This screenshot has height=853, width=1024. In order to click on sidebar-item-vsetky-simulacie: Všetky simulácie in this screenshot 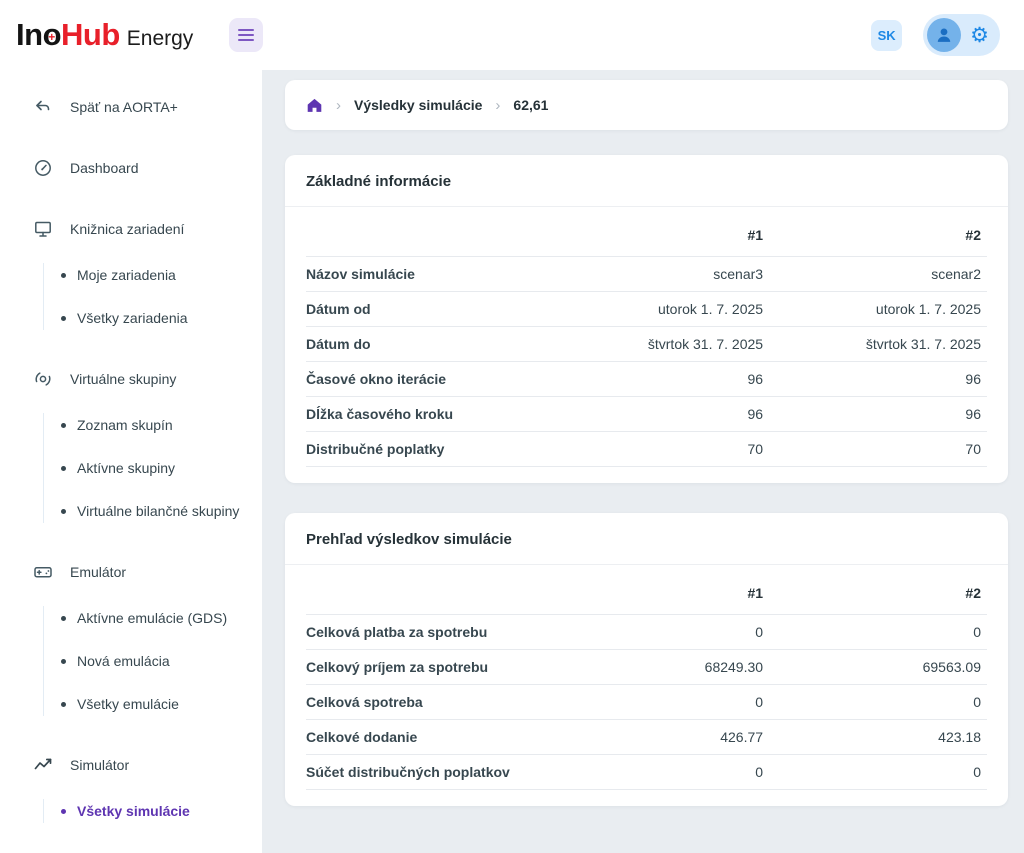, I will do `click(153, 811)`.